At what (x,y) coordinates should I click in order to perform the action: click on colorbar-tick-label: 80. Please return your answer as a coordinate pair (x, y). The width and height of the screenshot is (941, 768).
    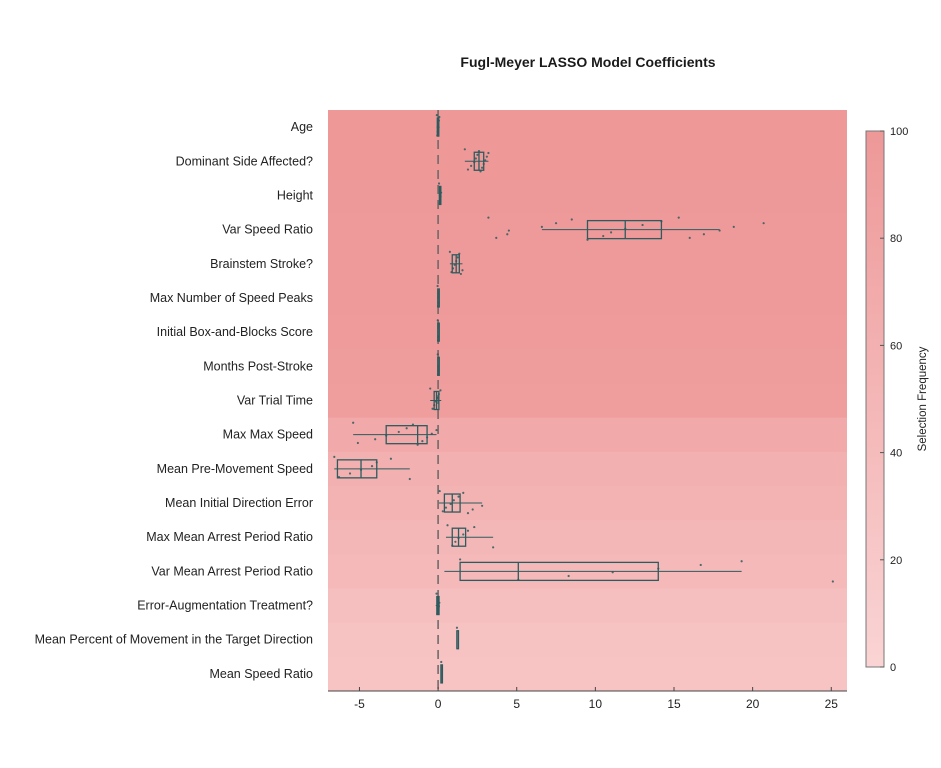
    Looking at the image, I should click on (896, 239).